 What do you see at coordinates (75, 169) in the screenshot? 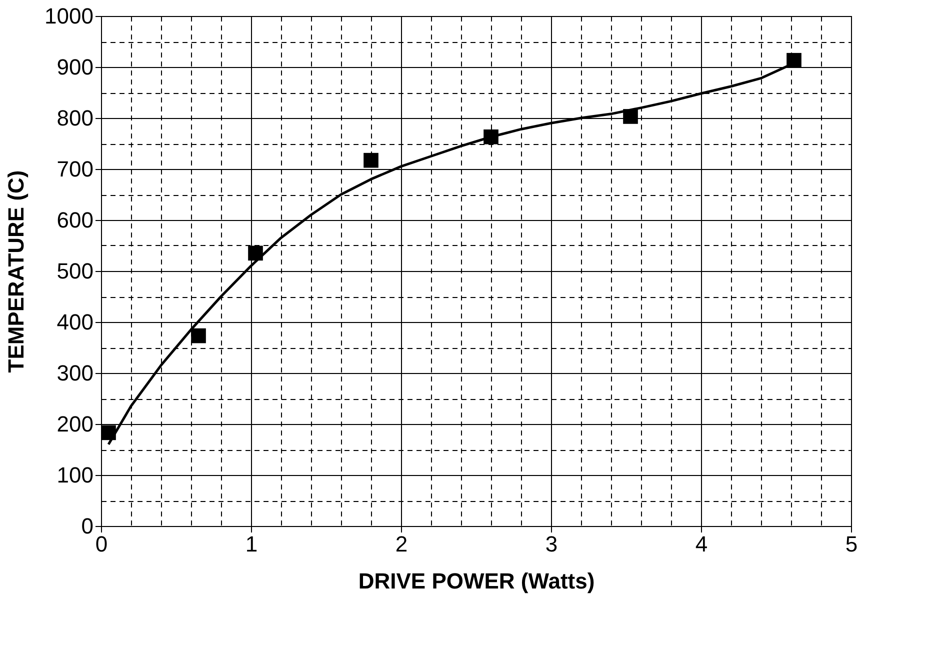
I see `y-tick-label: 700` at bounding box center [75, 169].